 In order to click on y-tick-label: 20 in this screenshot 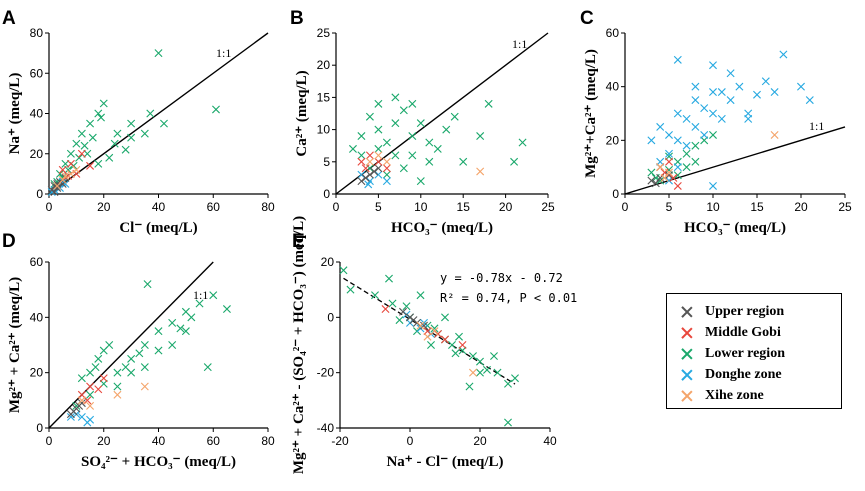, I will do `click(328, 262)`.